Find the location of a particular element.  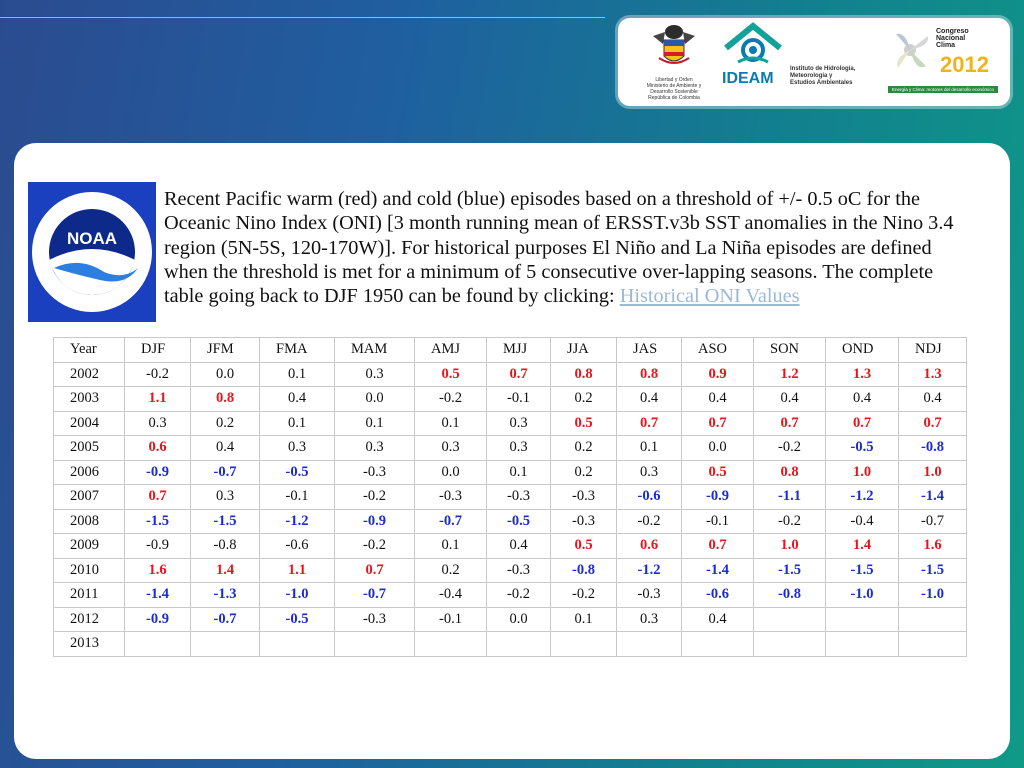

oni-value-cell: -0.9 is located at coordinates (157, 472).